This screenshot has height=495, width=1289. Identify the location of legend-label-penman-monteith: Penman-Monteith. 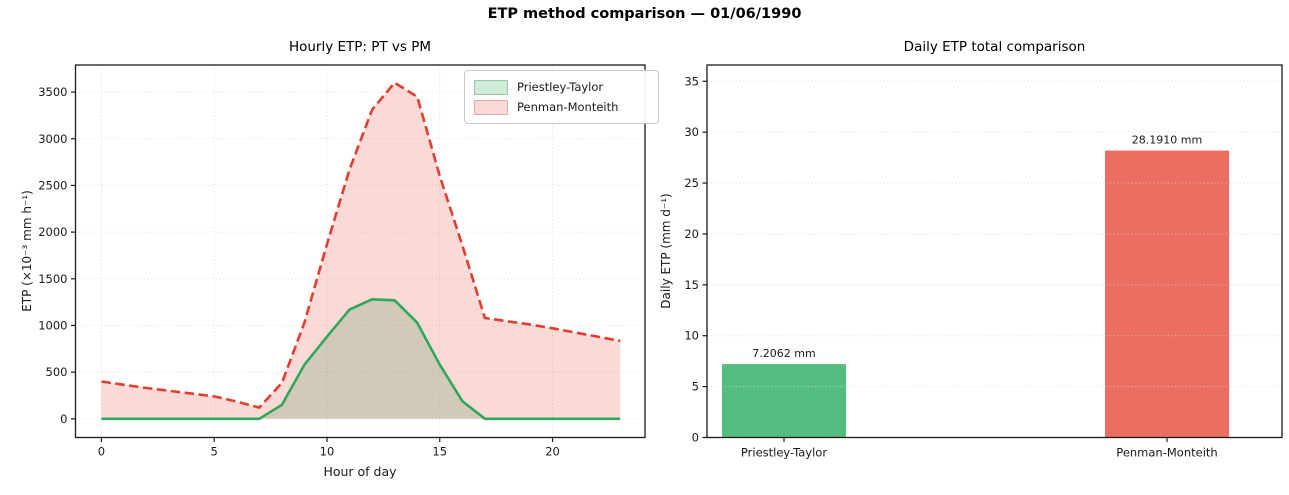
(568, 107).